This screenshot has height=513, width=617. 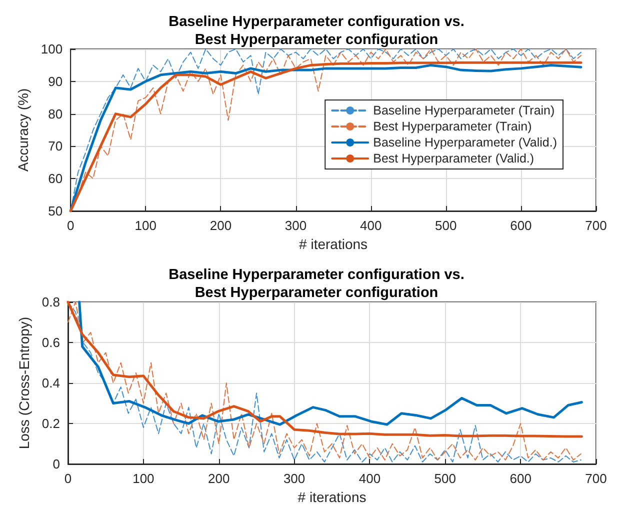 I want to click on y-axis-title: Accuracy (%), so click(x=23, y=130).